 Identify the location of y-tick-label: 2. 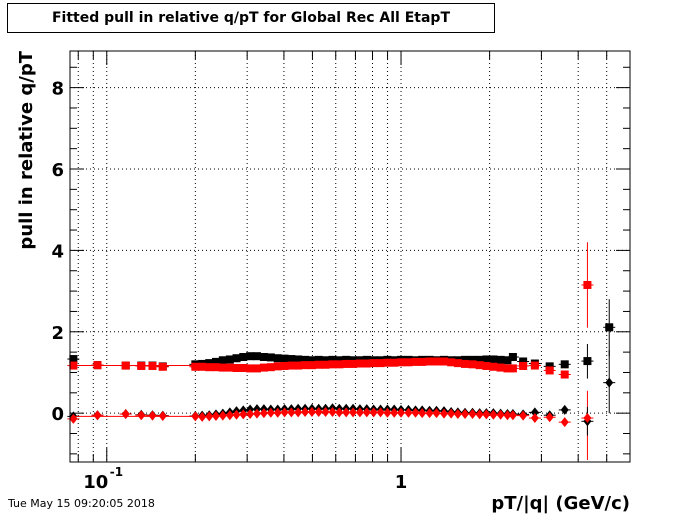
(57, 333).